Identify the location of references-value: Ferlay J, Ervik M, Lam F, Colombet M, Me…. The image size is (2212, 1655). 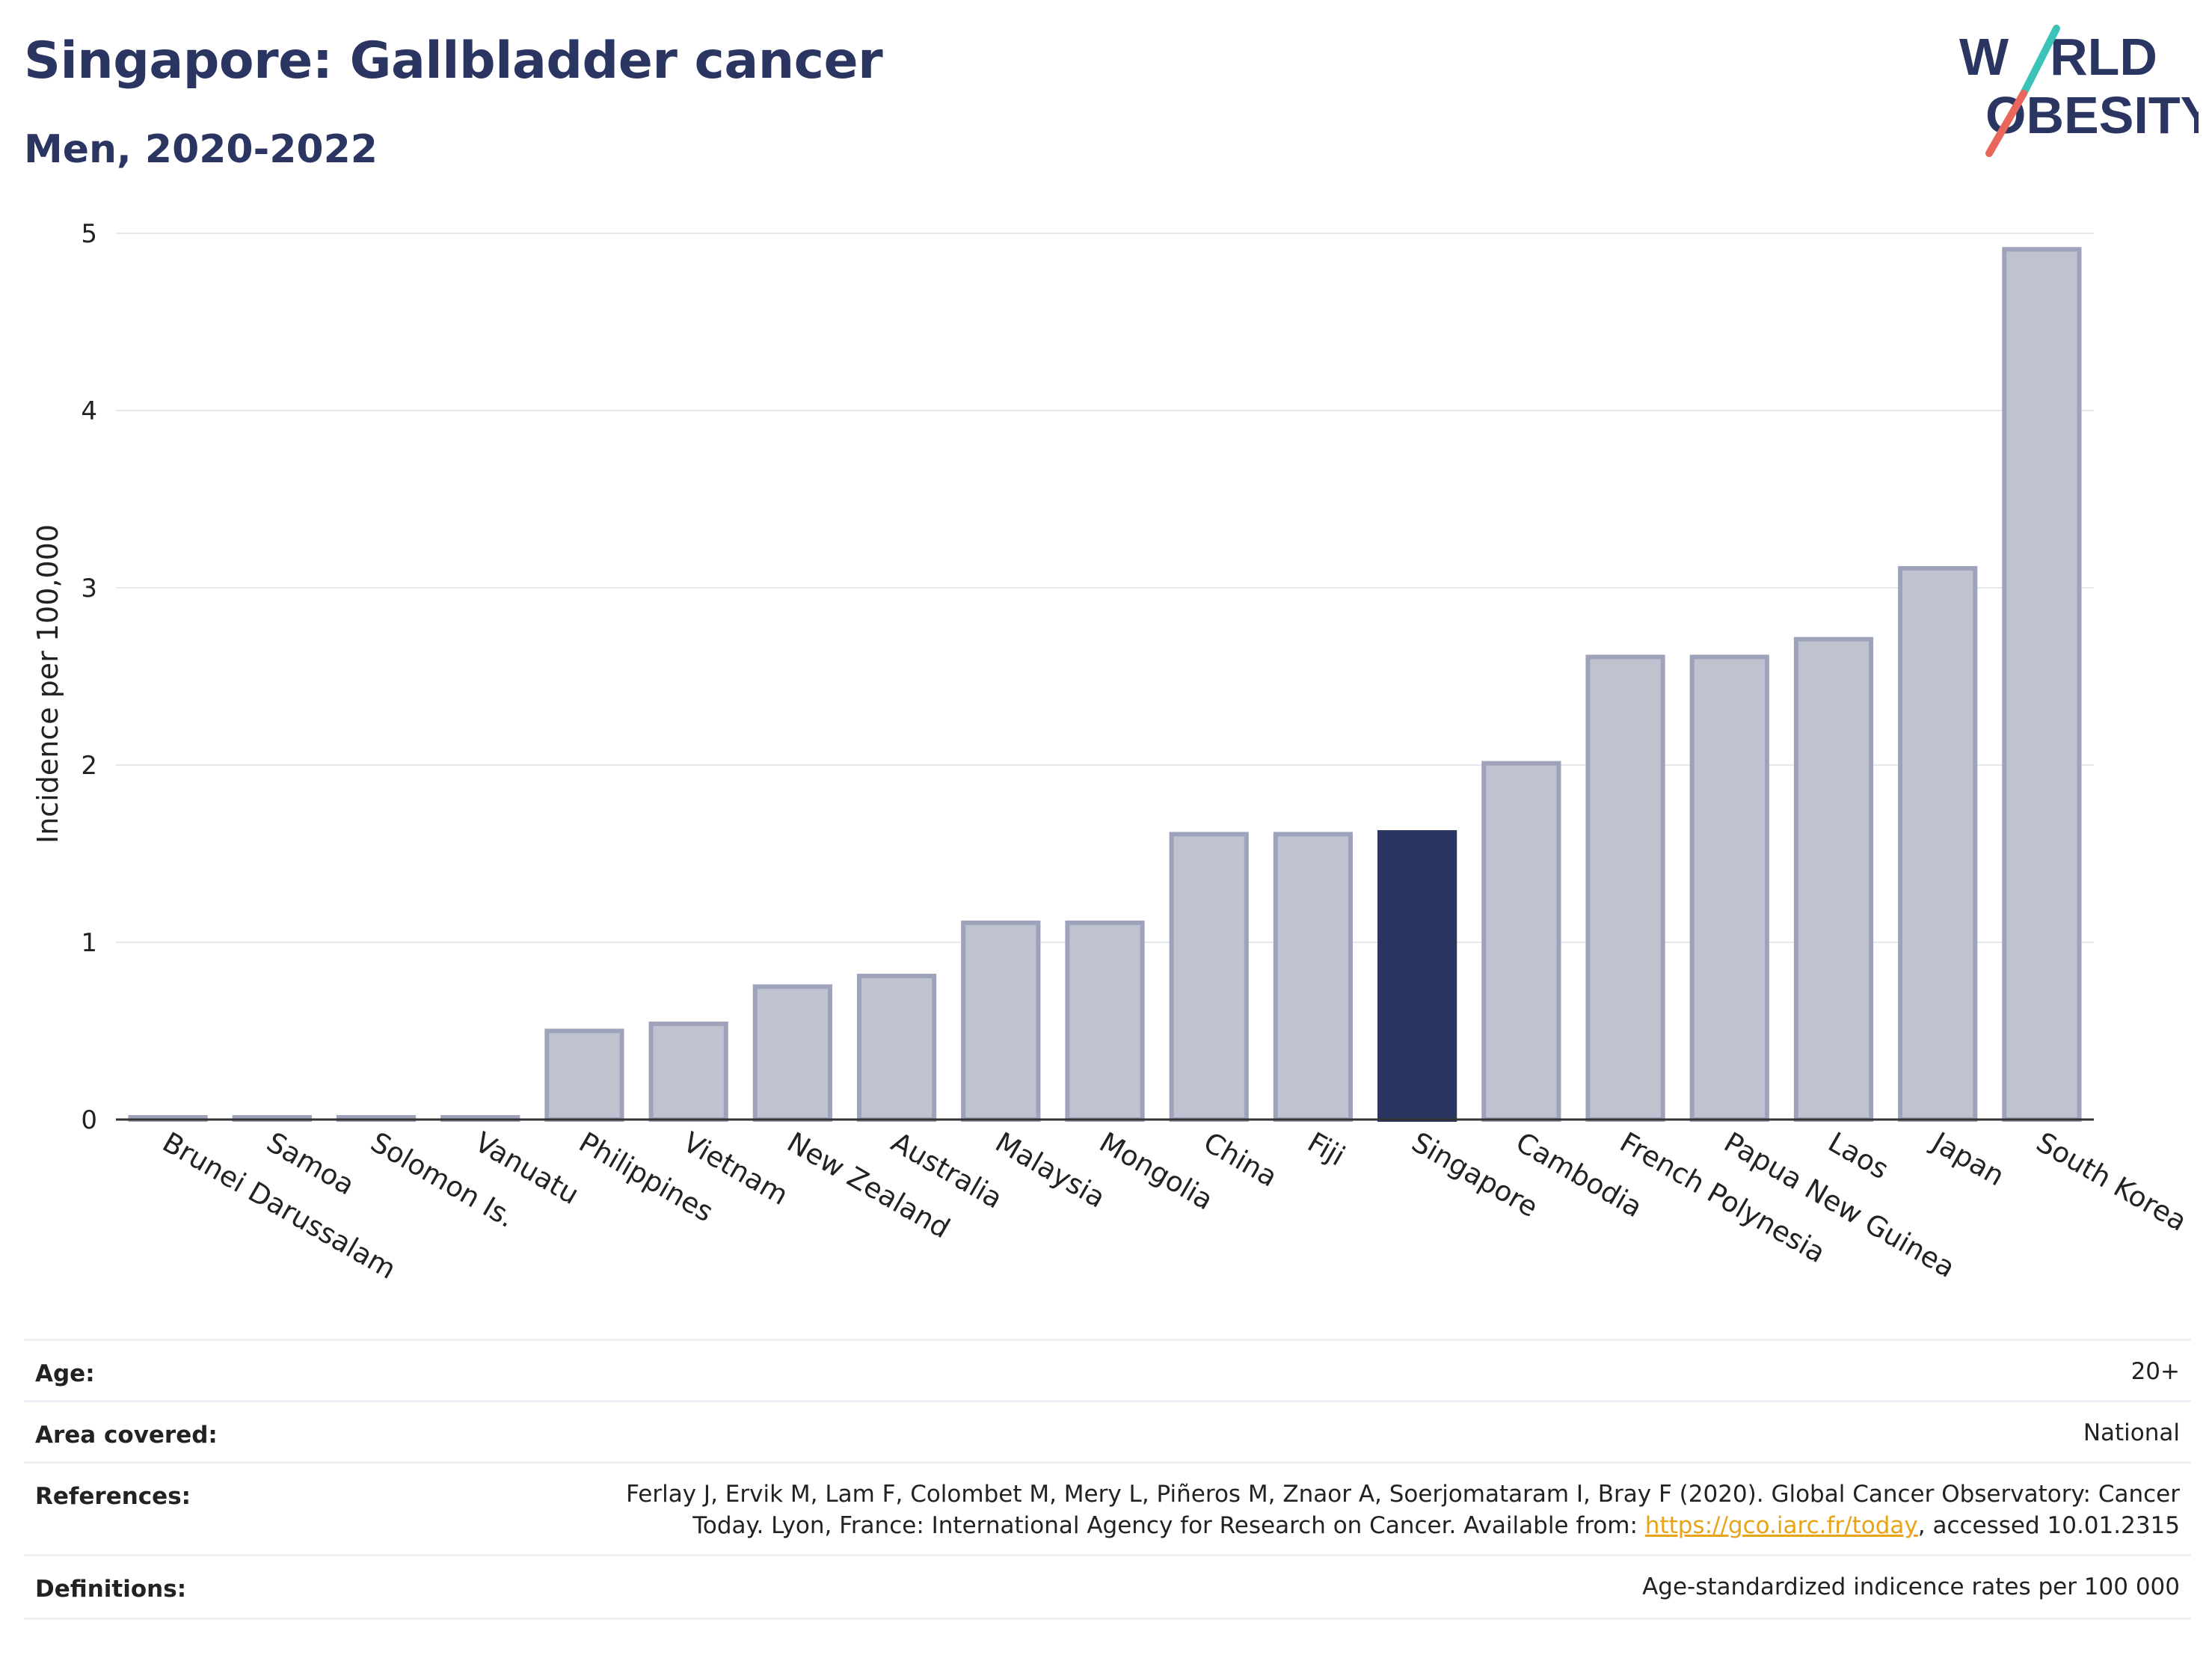
(1403, 1510).